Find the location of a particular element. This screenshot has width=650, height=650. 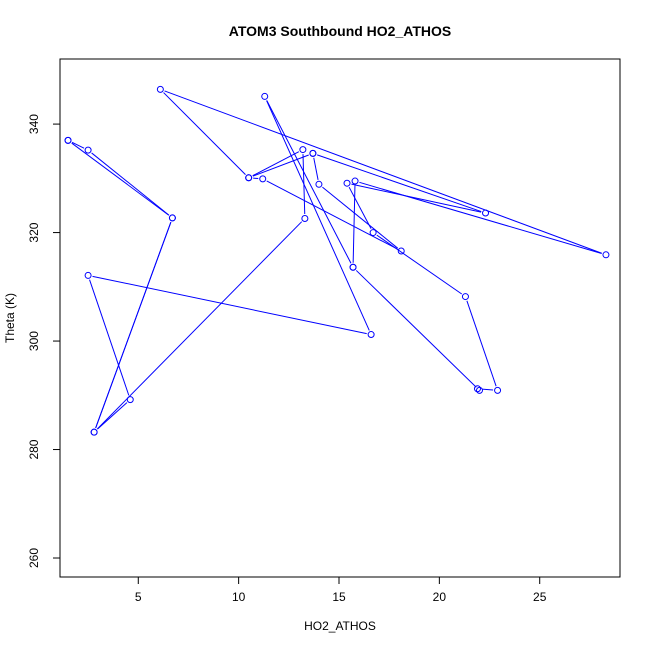

x-axis-label: HO2_ATHOS is located at coordinates (340, 626).